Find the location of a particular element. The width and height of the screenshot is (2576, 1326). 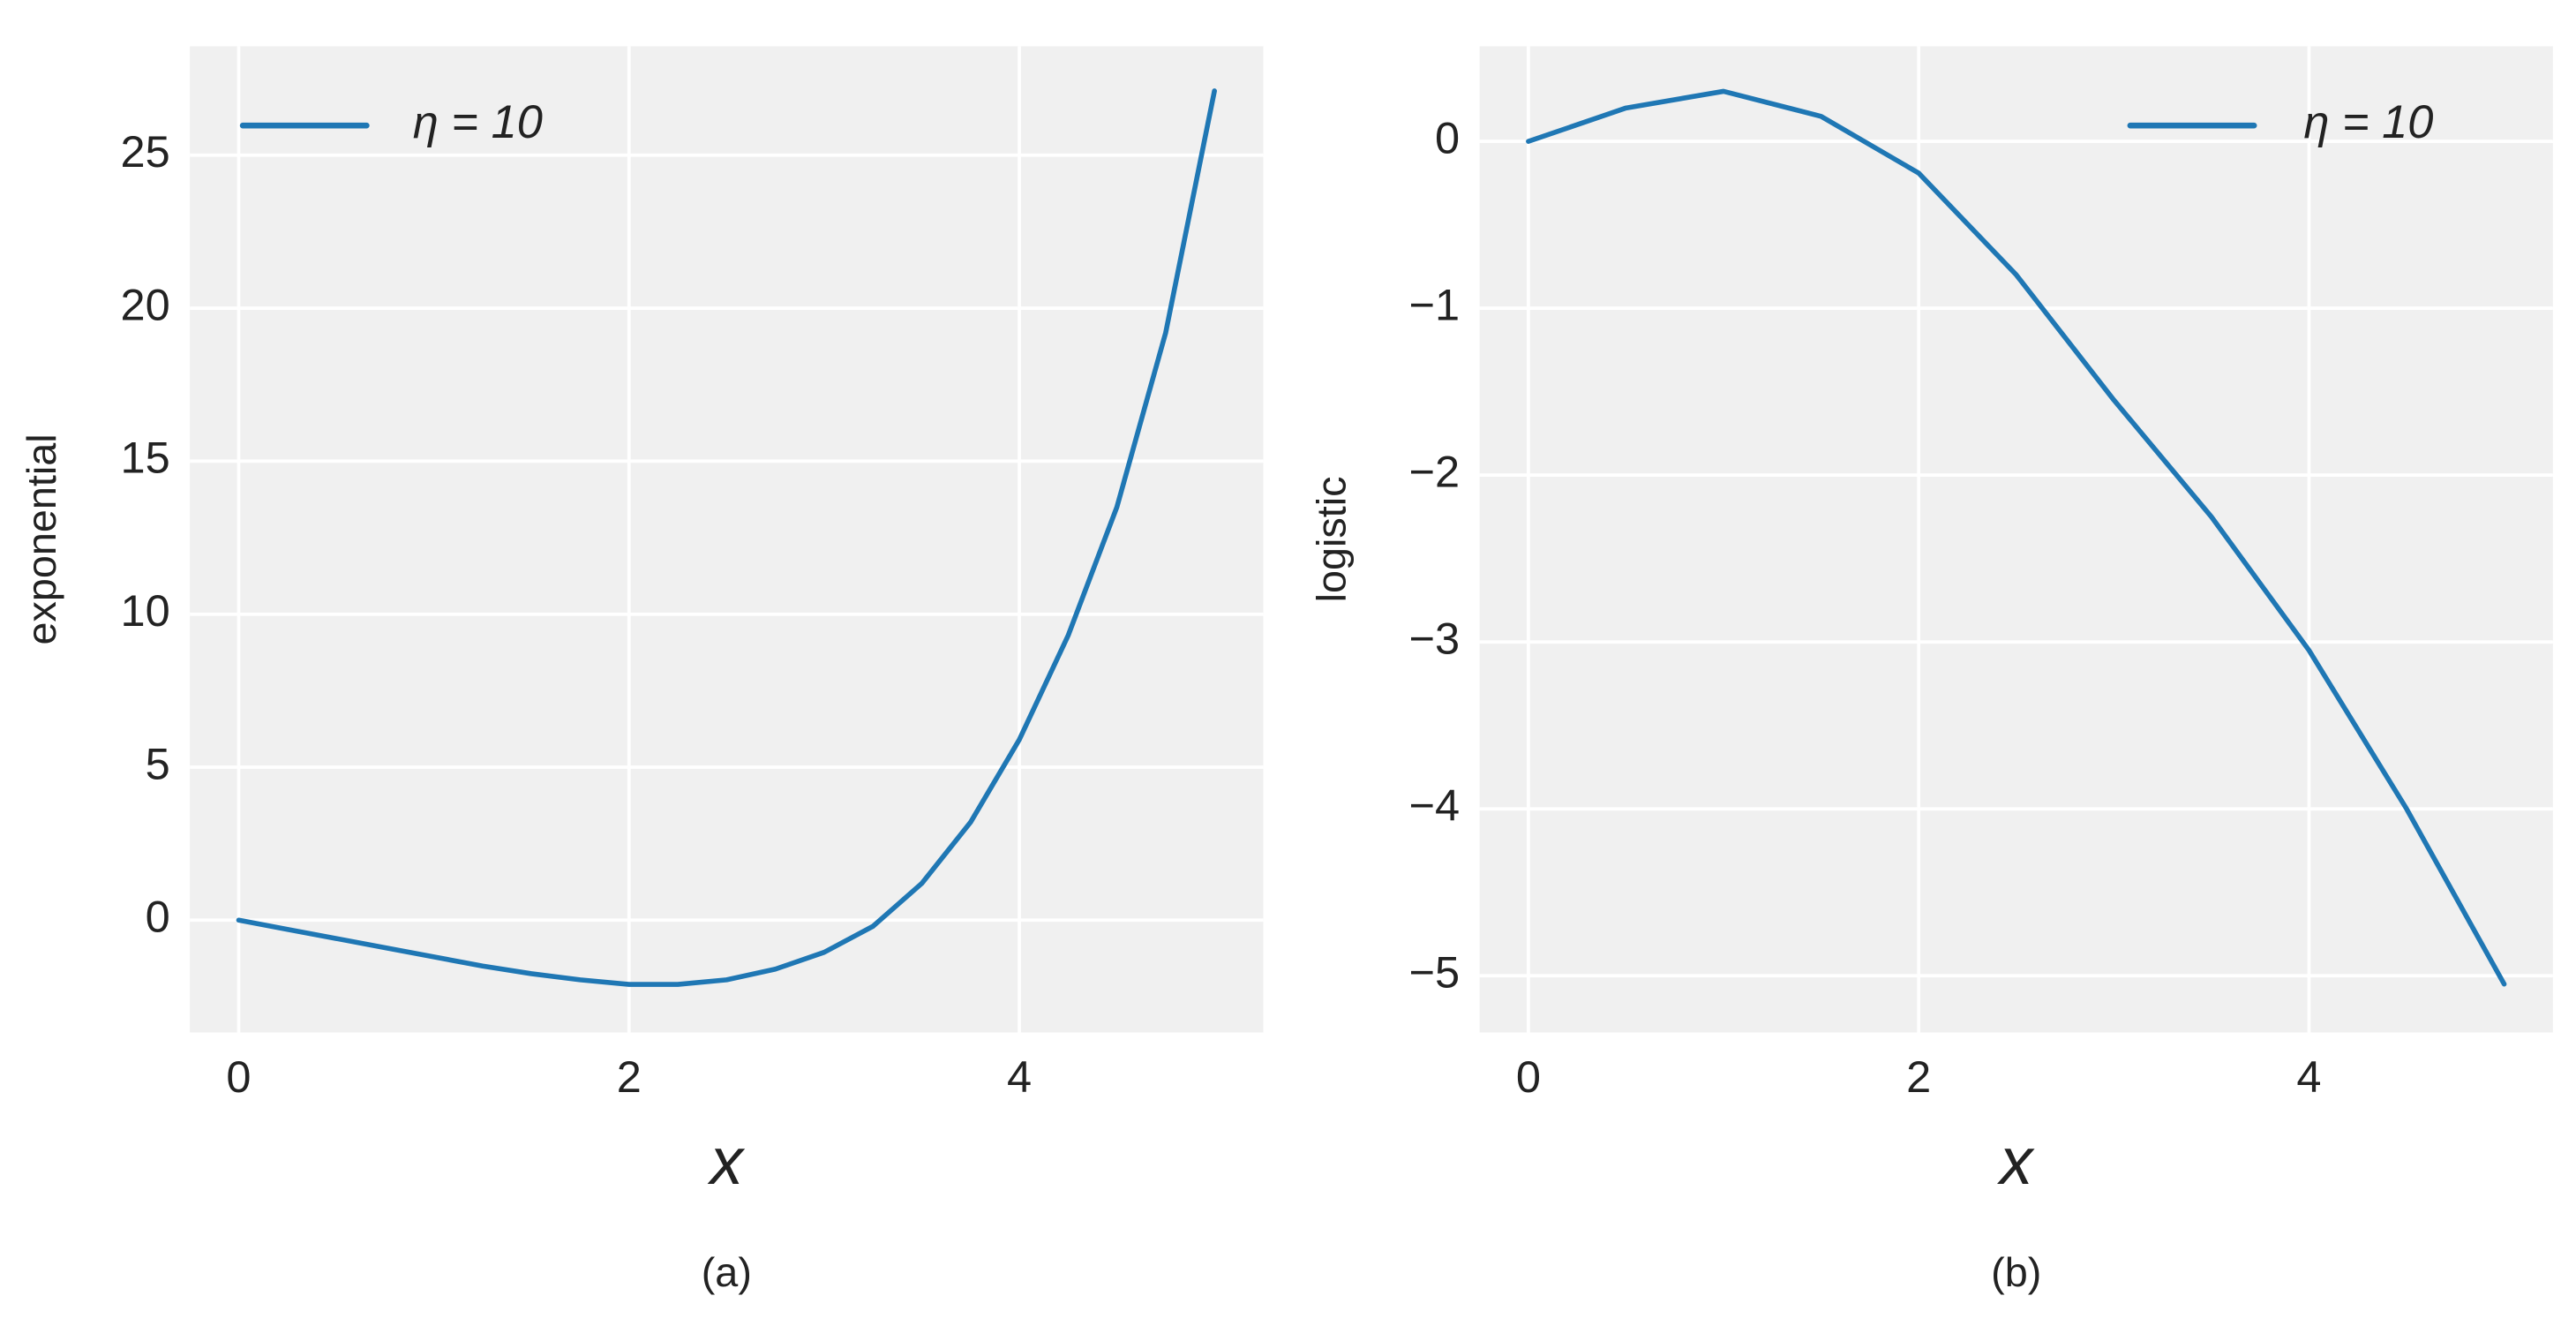

y-tick-label: −1 is located at coordinates (1435, 304).